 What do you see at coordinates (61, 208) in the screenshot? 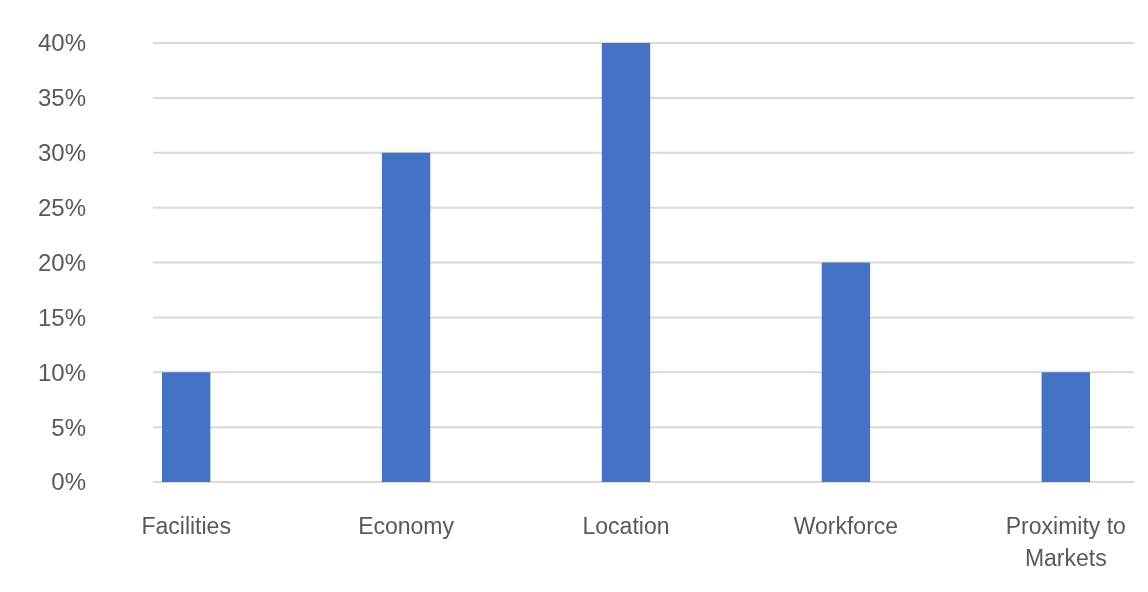
I see `y-tick-label: 25%` at bounding box center [61, 208].